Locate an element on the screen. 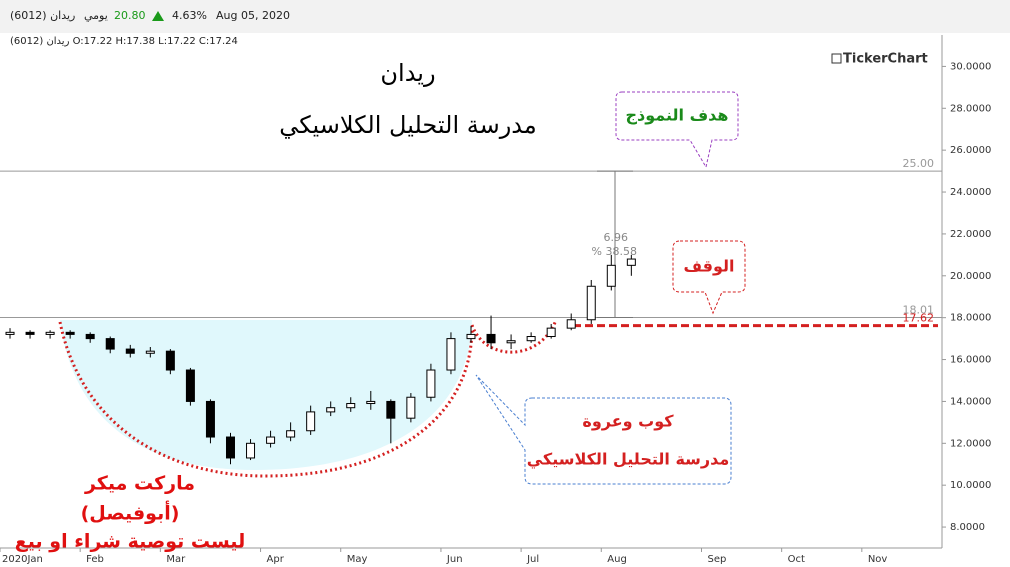 Image resolution: width=1010 pixels, height=567 pixels. period: يومي is located at coordinates (96, 15).